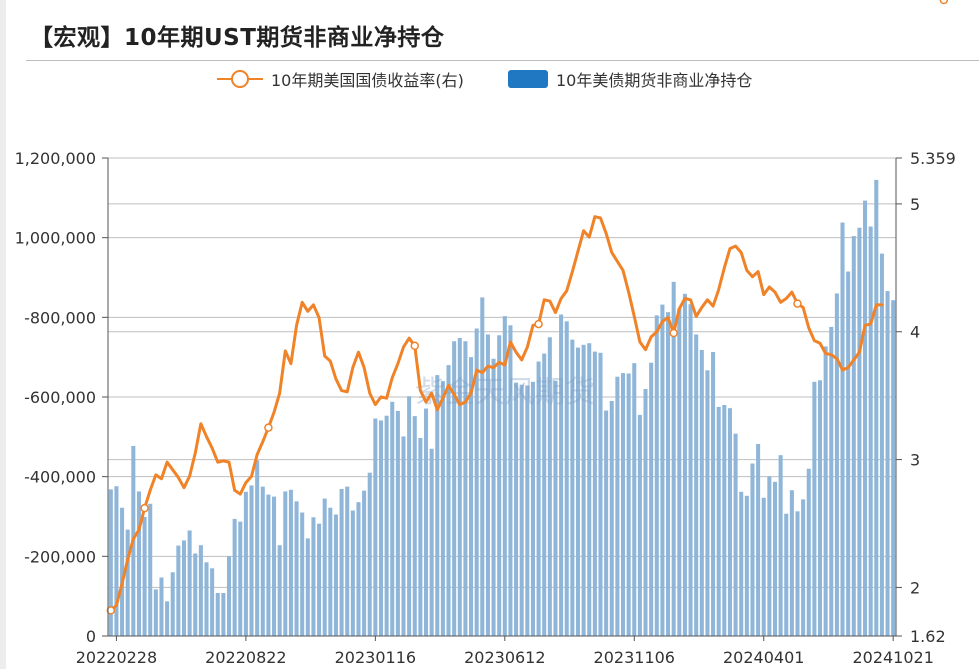  I want to click on title-divider, so click(502, 60).